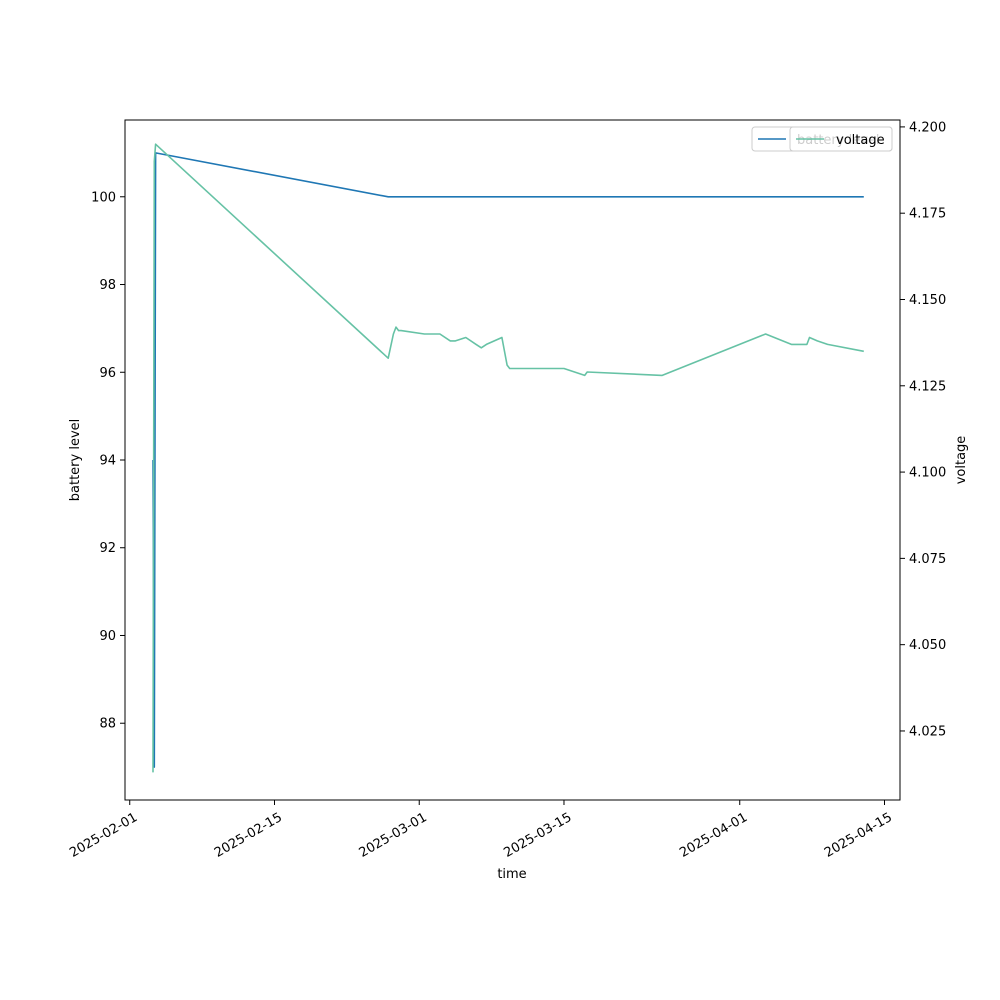  What do you see at coordinates (107, 636) in the screenshot?
I see `y-tick-label-left: 90` at bounding box center [107, 636].